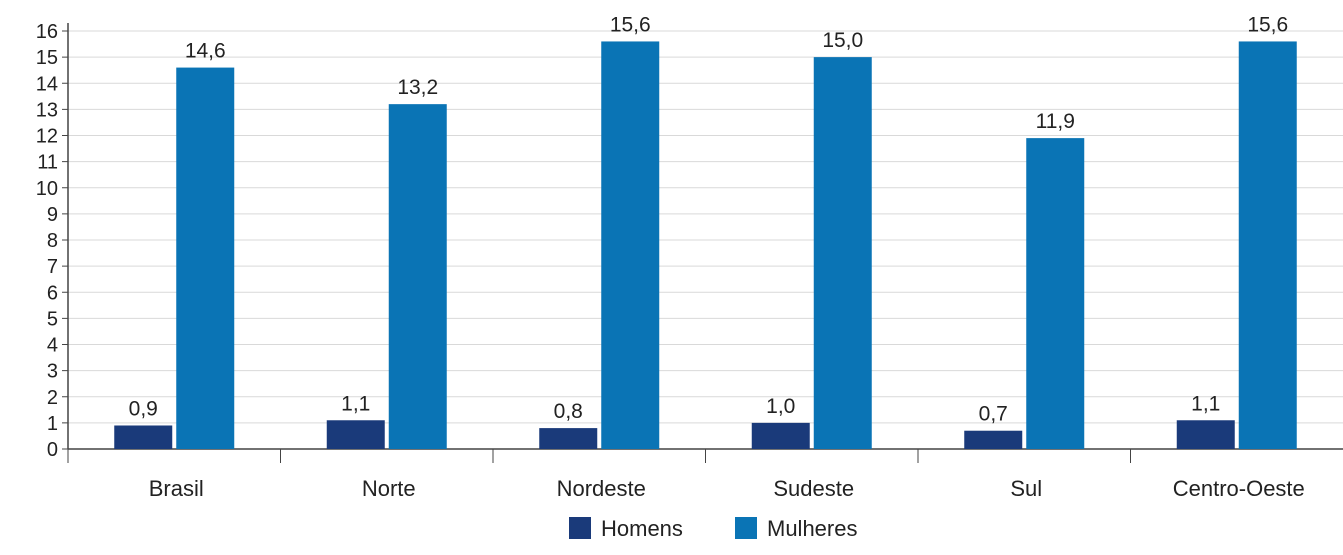 The height and width of the screenshot is (555, 1343). Describe the element at coordinates (1267, 245) in the screenshot. I see `bar-mulheres-centro-oeste` at that location.